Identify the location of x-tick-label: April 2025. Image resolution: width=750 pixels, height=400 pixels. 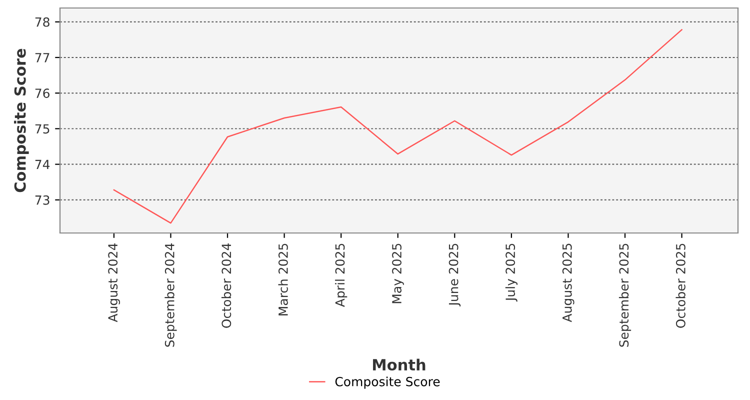
(341, 275).